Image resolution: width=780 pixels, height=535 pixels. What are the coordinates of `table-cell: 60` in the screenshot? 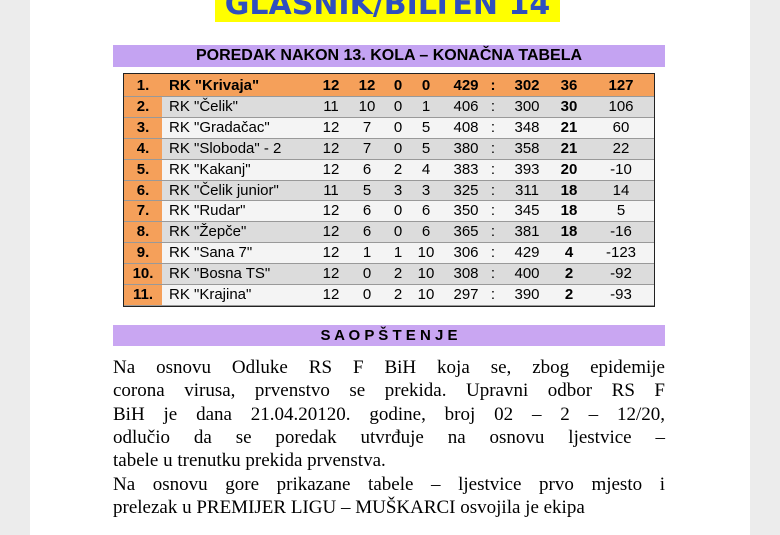 It's located at (621, 127).